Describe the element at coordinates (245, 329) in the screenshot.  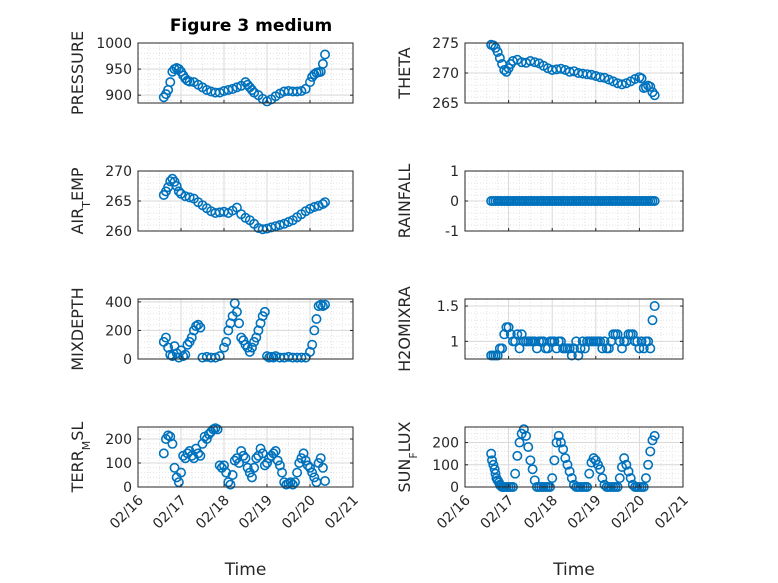
I see `mixdepth-axes-box` at that location.